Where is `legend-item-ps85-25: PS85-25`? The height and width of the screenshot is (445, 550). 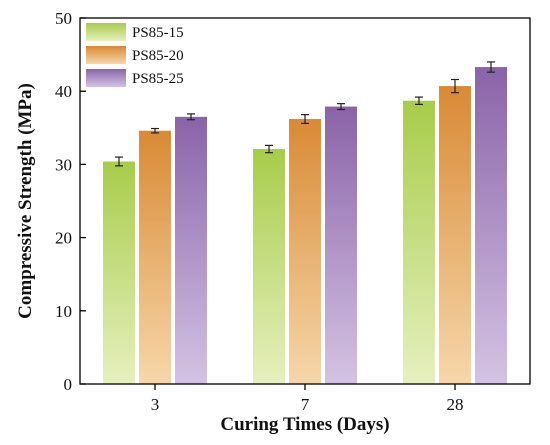 legend-item-ps85-25: PS85-25 is located at coordinates (135, 78).